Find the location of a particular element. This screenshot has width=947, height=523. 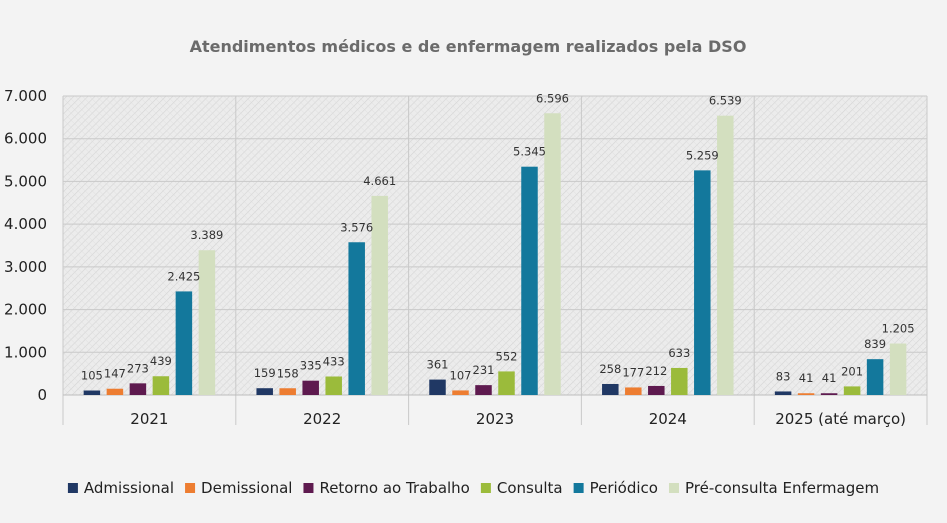

bar-consulta-2021 is located at coordinates (161, 385).